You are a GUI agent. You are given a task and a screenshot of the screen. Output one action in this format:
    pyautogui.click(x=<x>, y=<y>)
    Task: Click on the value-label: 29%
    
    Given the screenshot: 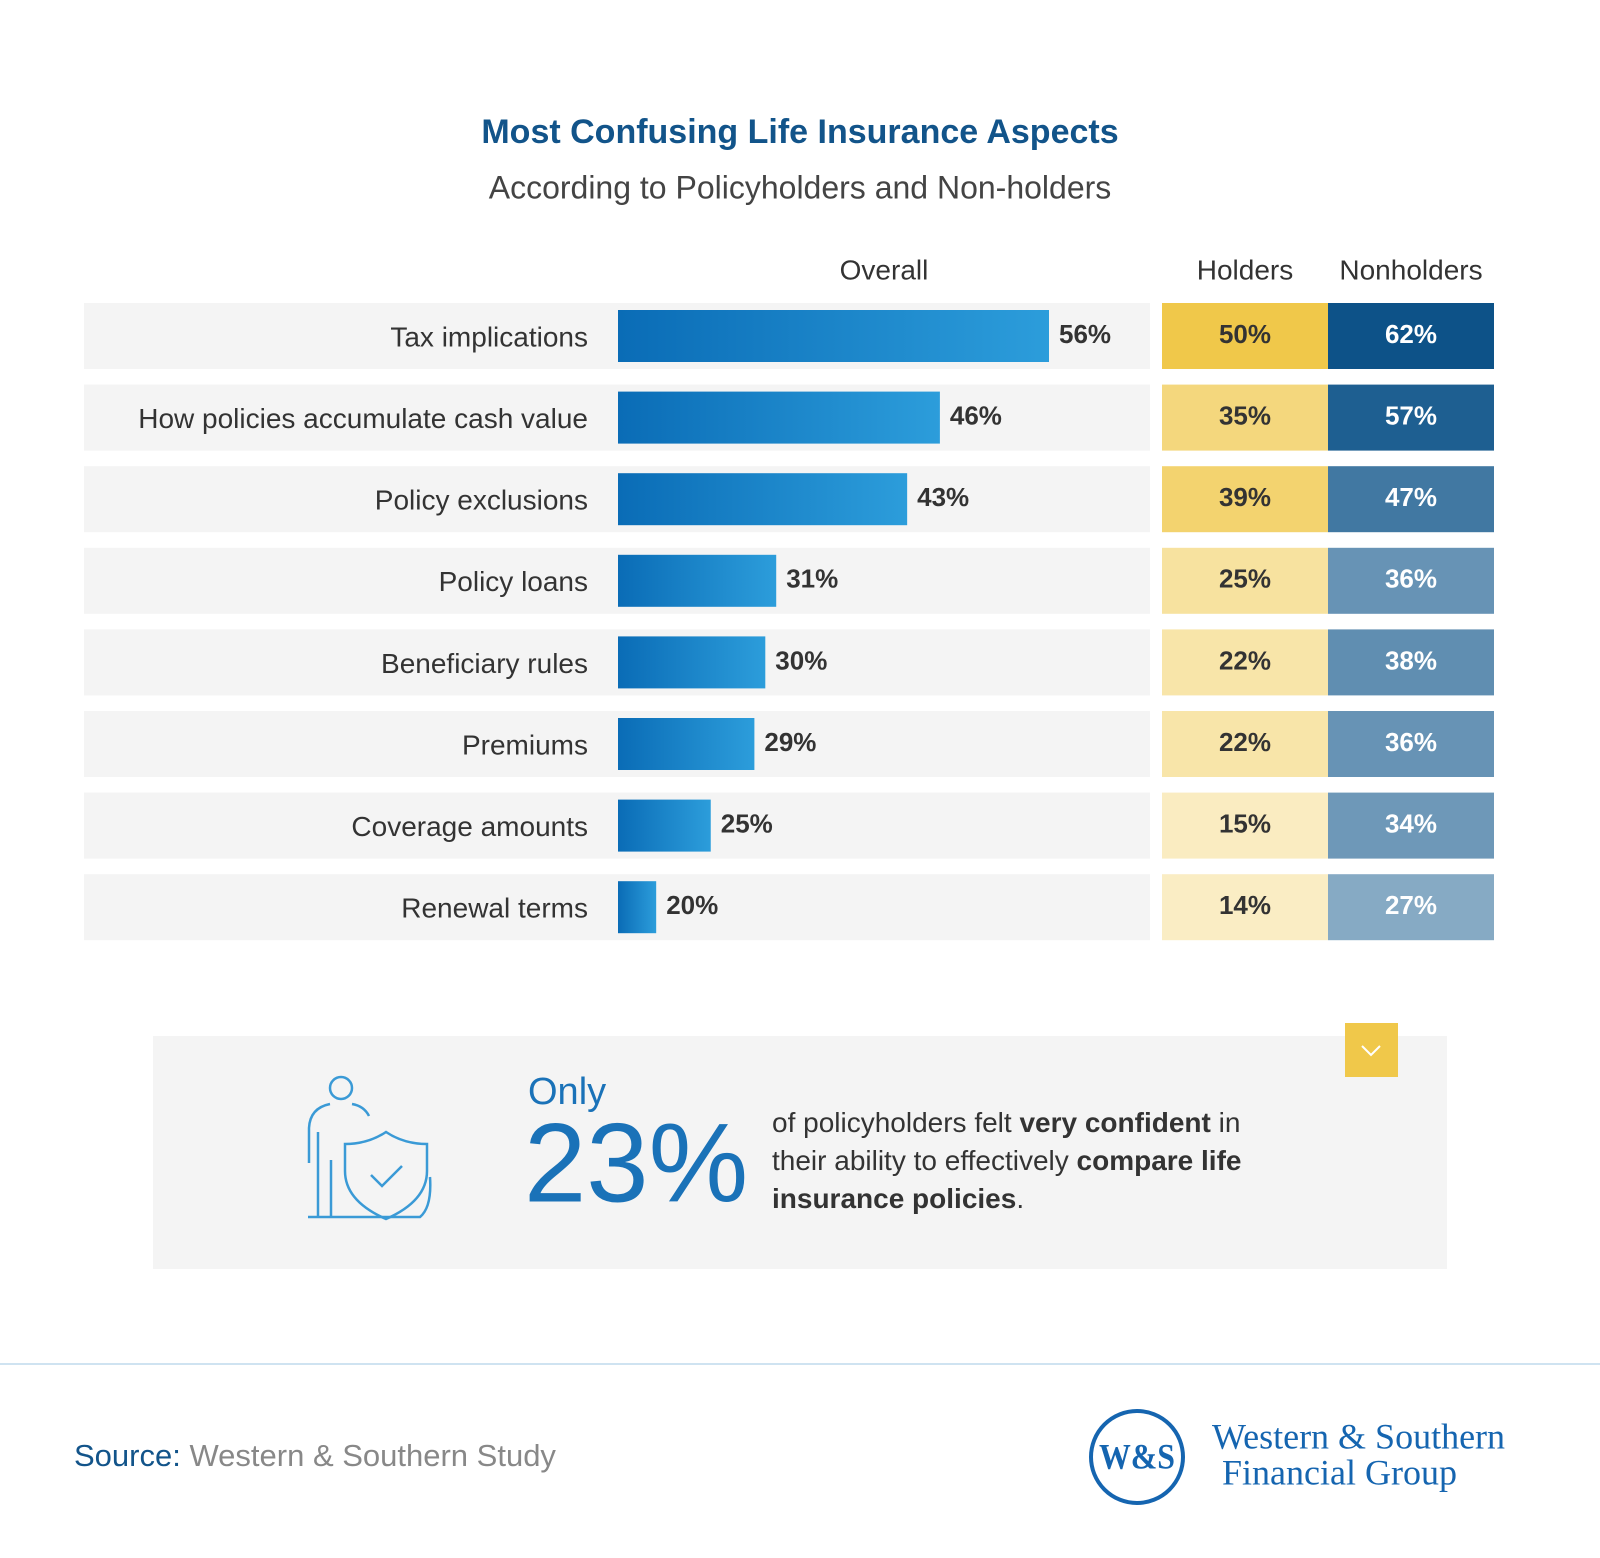 What is the action you would take?
    pyautogui.click(x=790, y=742)
    